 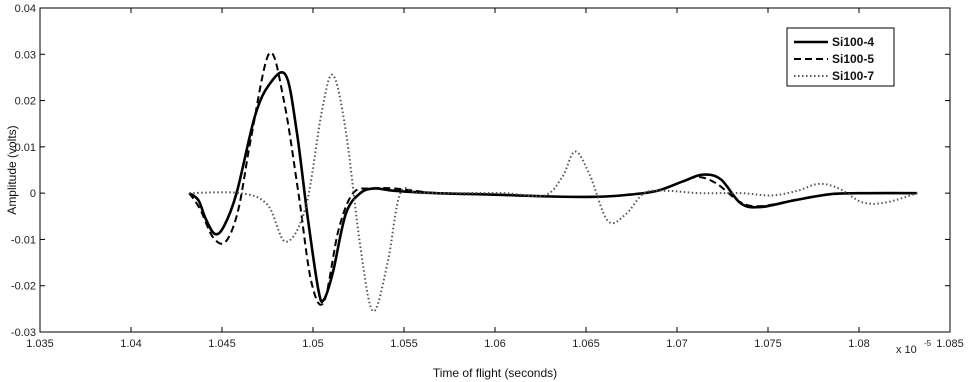 I want to click on legend-label-si100-5: Si100-5, so click(x=853, y=59).